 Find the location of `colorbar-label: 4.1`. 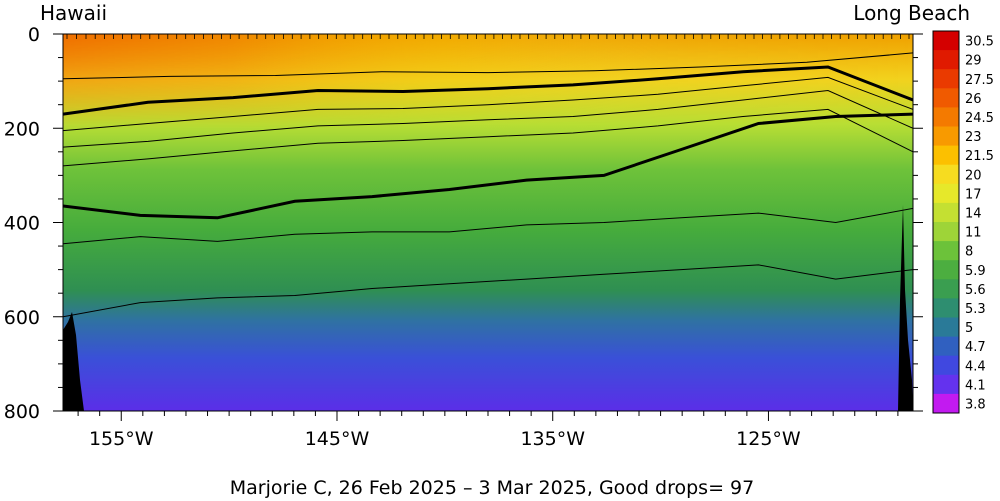

colorbar-label: 4.1 is located at coordinates (975, 385).